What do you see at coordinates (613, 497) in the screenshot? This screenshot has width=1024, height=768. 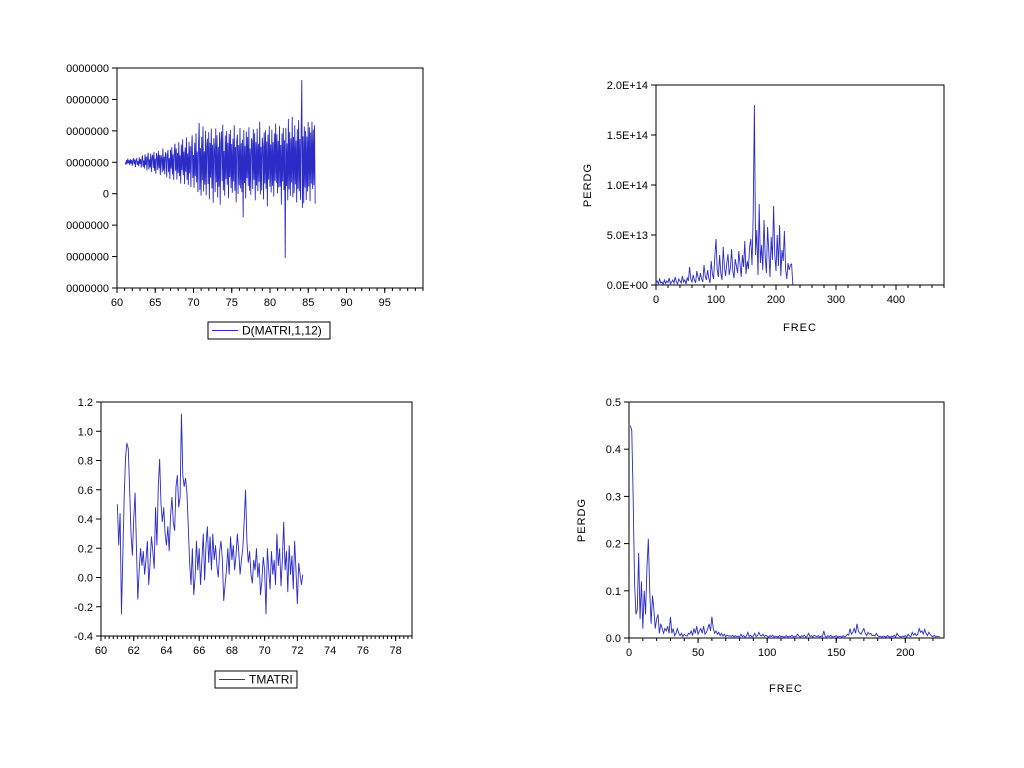 I see `y-tick-label: 0.3` at bounding box center [613, 497].